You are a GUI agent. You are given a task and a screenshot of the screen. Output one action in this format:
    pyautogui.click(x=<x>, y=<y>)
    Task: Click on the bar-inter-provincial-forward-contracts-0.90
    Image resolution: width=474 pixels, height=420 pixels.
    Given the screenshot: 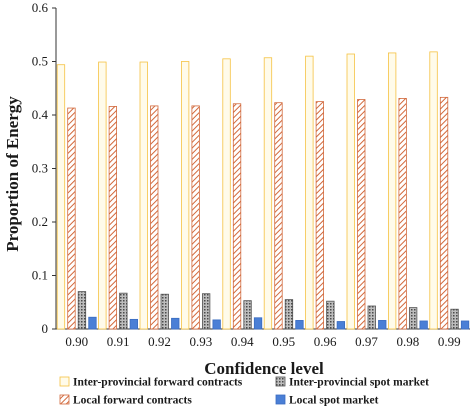 What is the action you would take?
    pyautogui.click(x=61, y=197)
    